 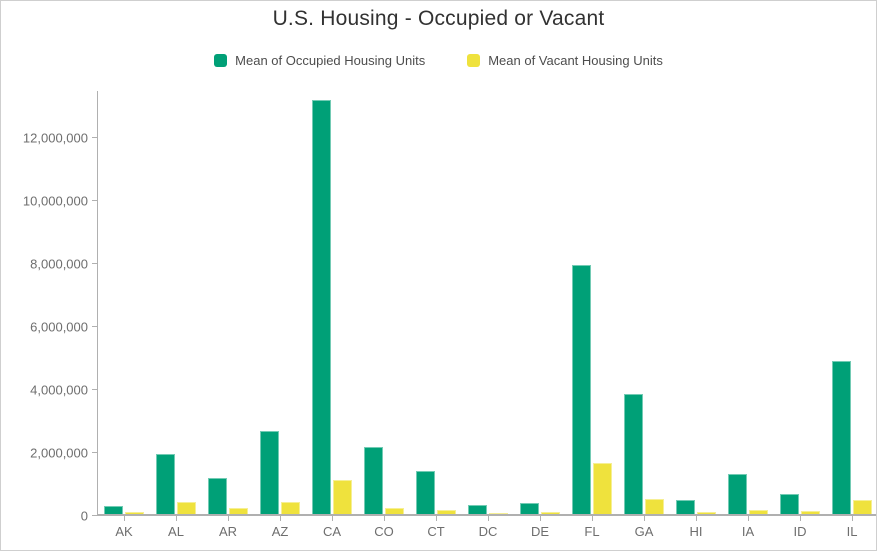 What do you see at coordinates (654, 506) in the screenshot?
I see `bar-vacant-ga` at bounding box center [654, 506].